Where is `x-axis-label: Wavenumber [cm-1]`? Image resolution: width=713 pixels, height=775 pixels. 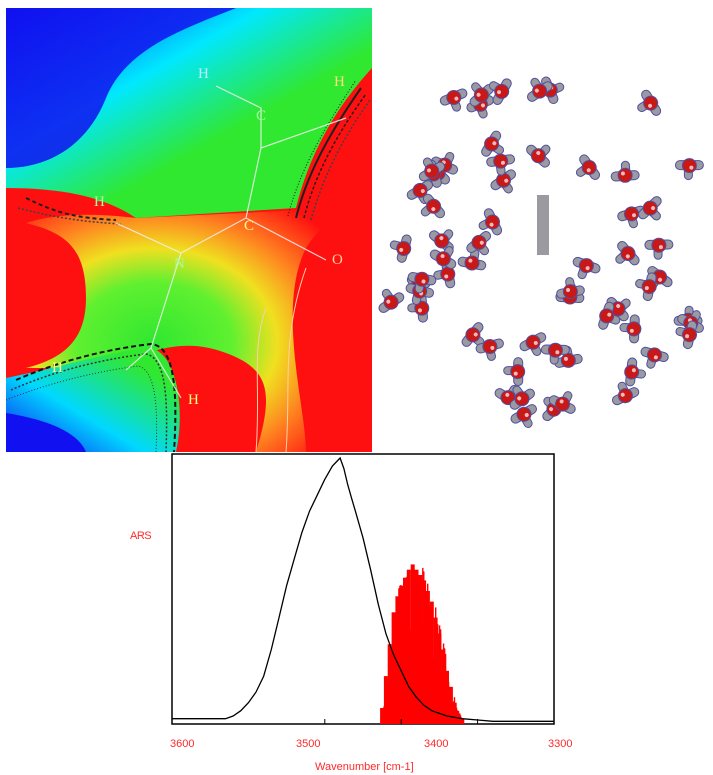 x-axis-label: Wavenumber [cm-1] is located at coordinates (364, 767).